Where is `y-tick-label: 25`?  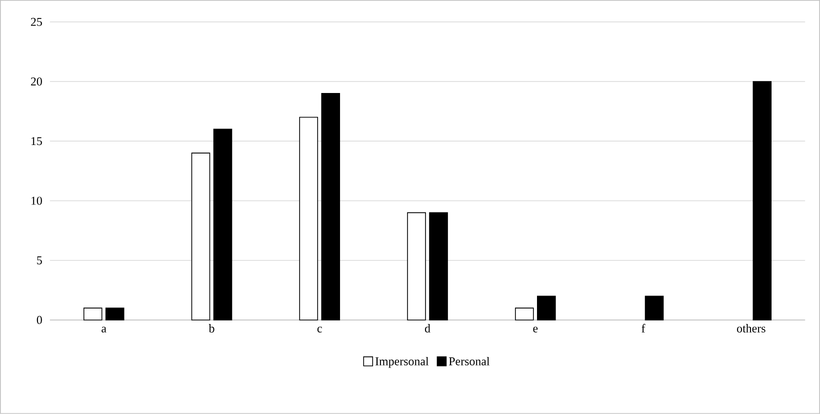
y-tick-label: 25 is located at coordinates (36, 22).